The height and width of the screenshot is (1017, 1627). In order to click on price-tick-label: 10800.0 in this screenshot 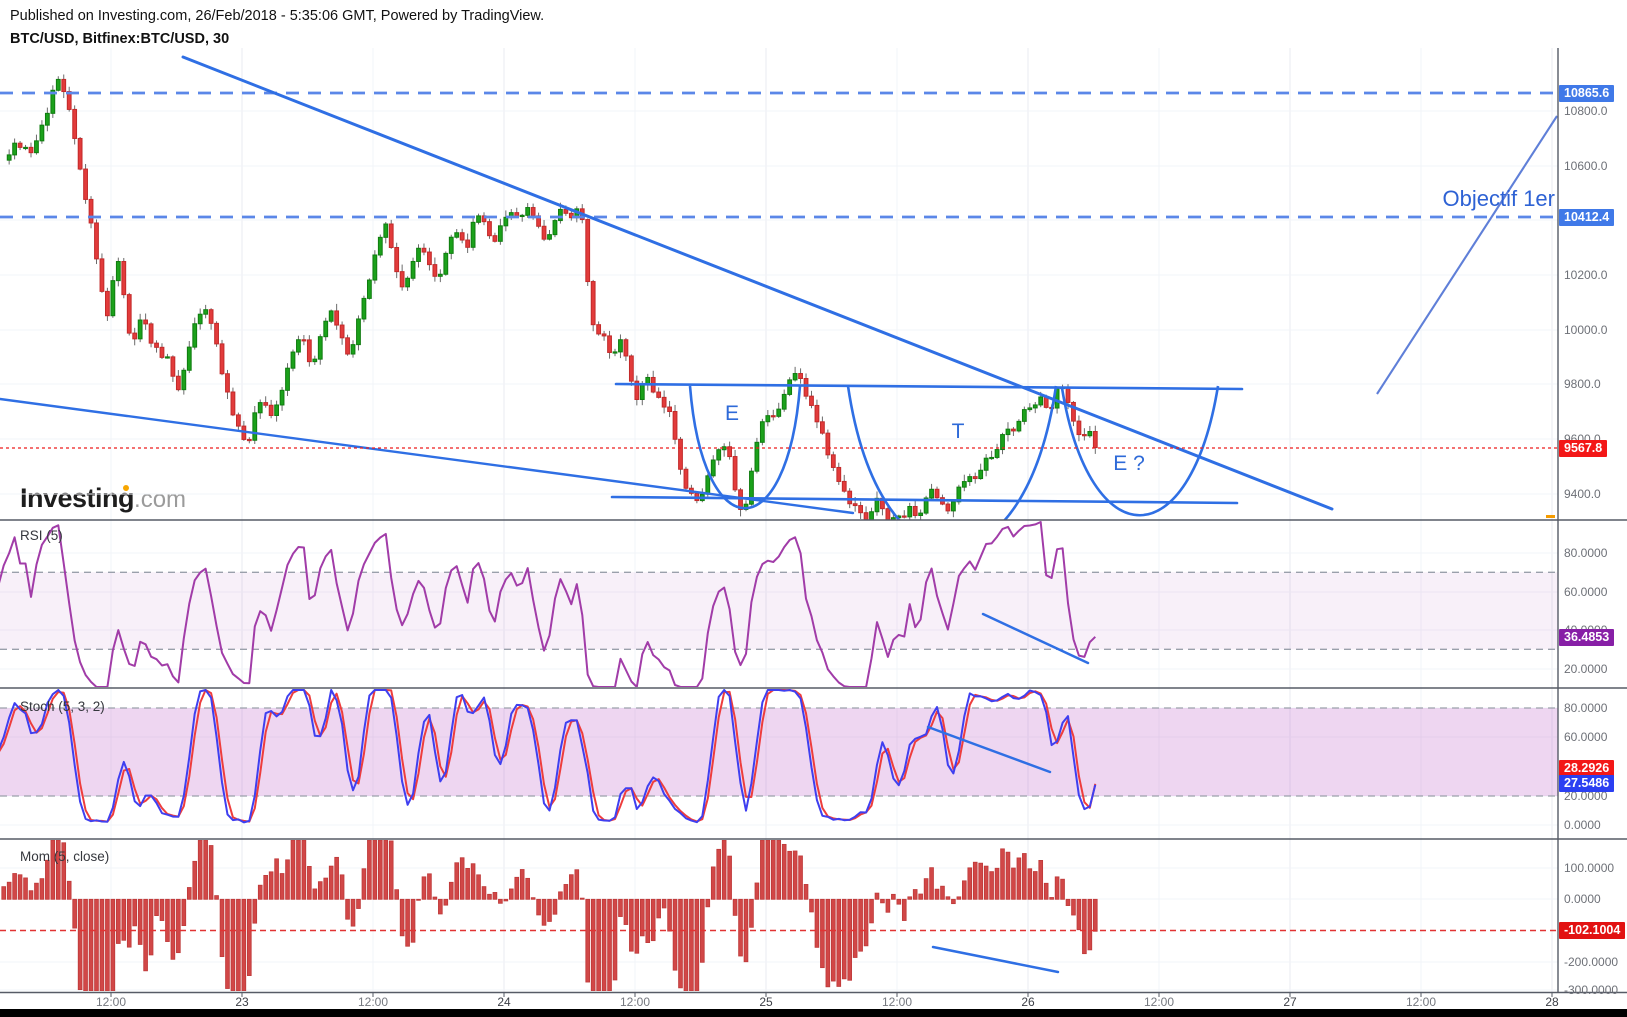, I will do `click(1586, 111)`.